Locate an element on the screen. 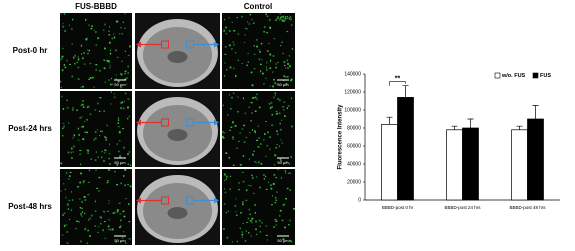 The width and height of the screenshot is (575, 251). row-label: Post-48 hrs is located at coordinates (30, 206).